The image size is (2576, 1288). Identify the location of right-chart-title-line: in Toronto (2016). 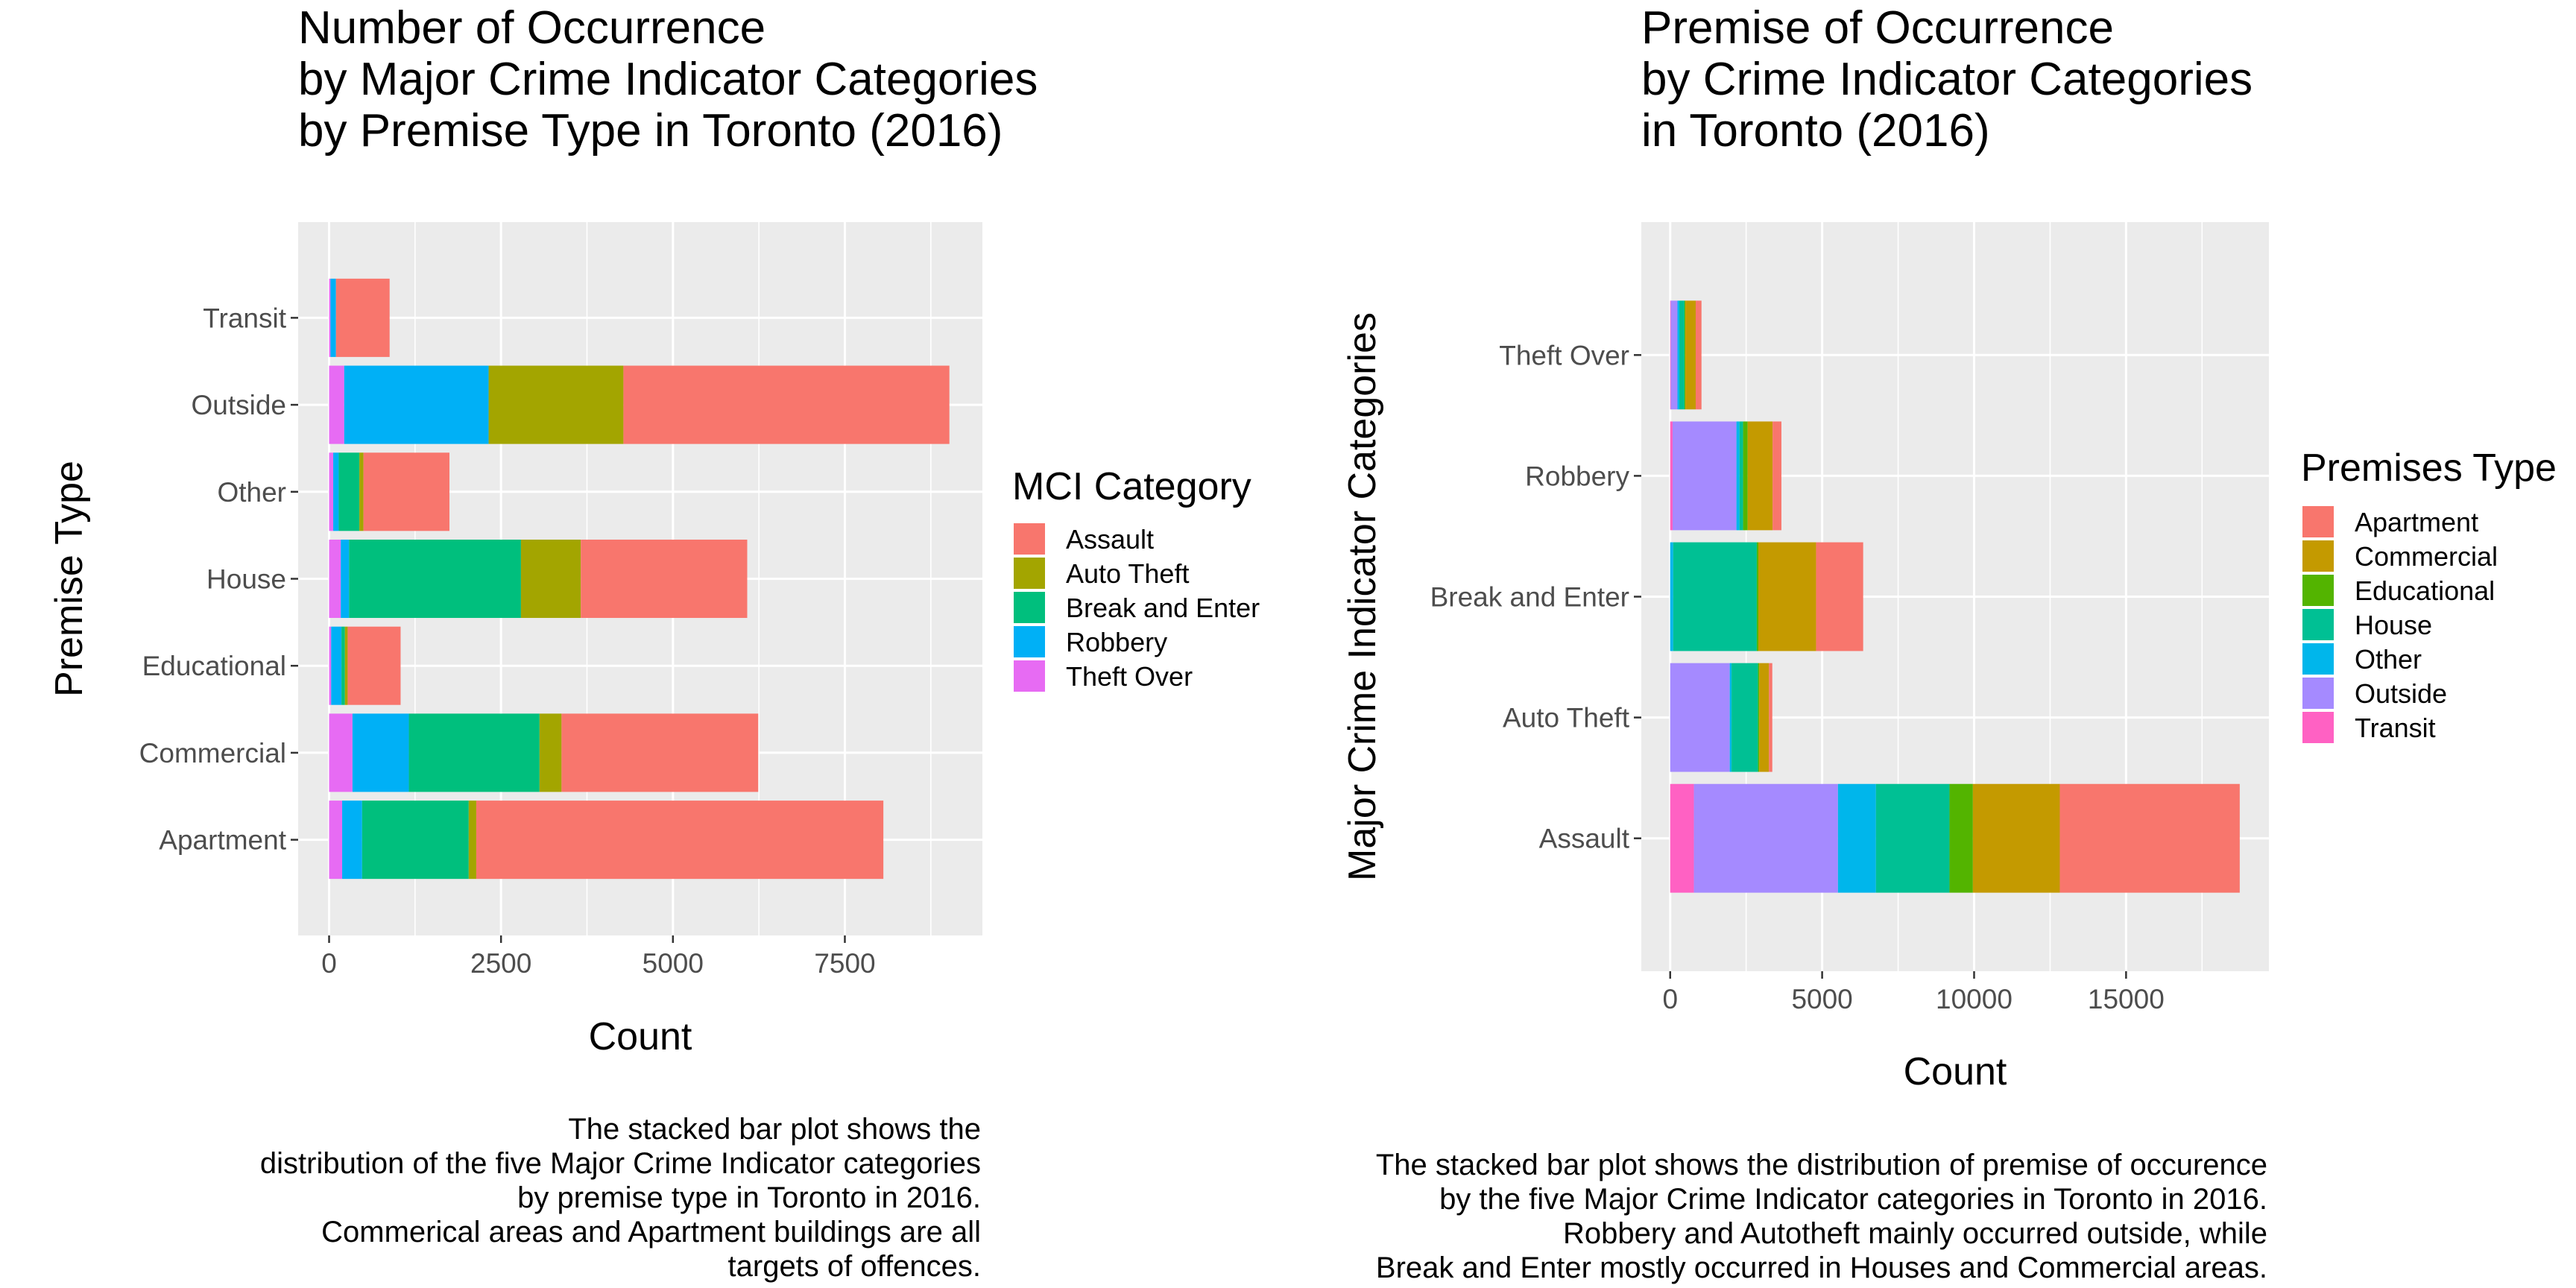
(1815, 131).